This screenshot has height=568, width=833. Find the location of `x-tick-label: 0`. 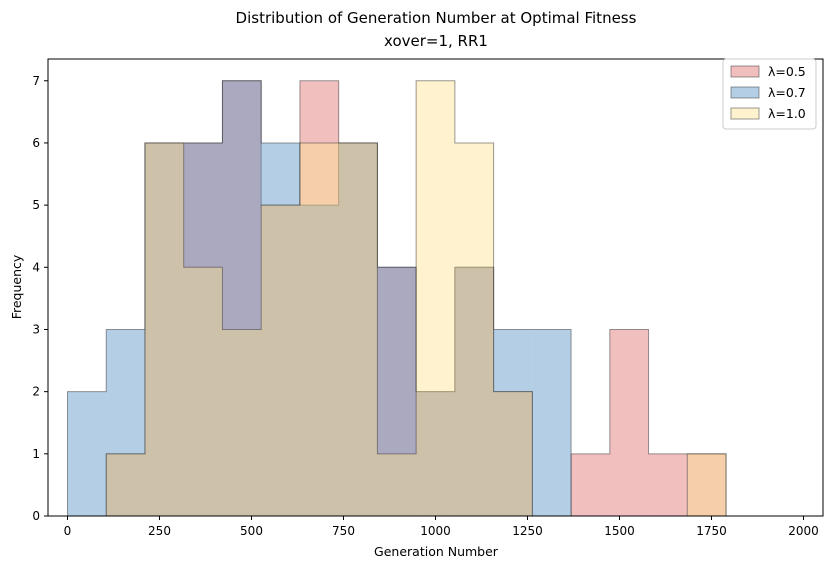

x-tick-label: 0 is located at coordinates (68, 531).